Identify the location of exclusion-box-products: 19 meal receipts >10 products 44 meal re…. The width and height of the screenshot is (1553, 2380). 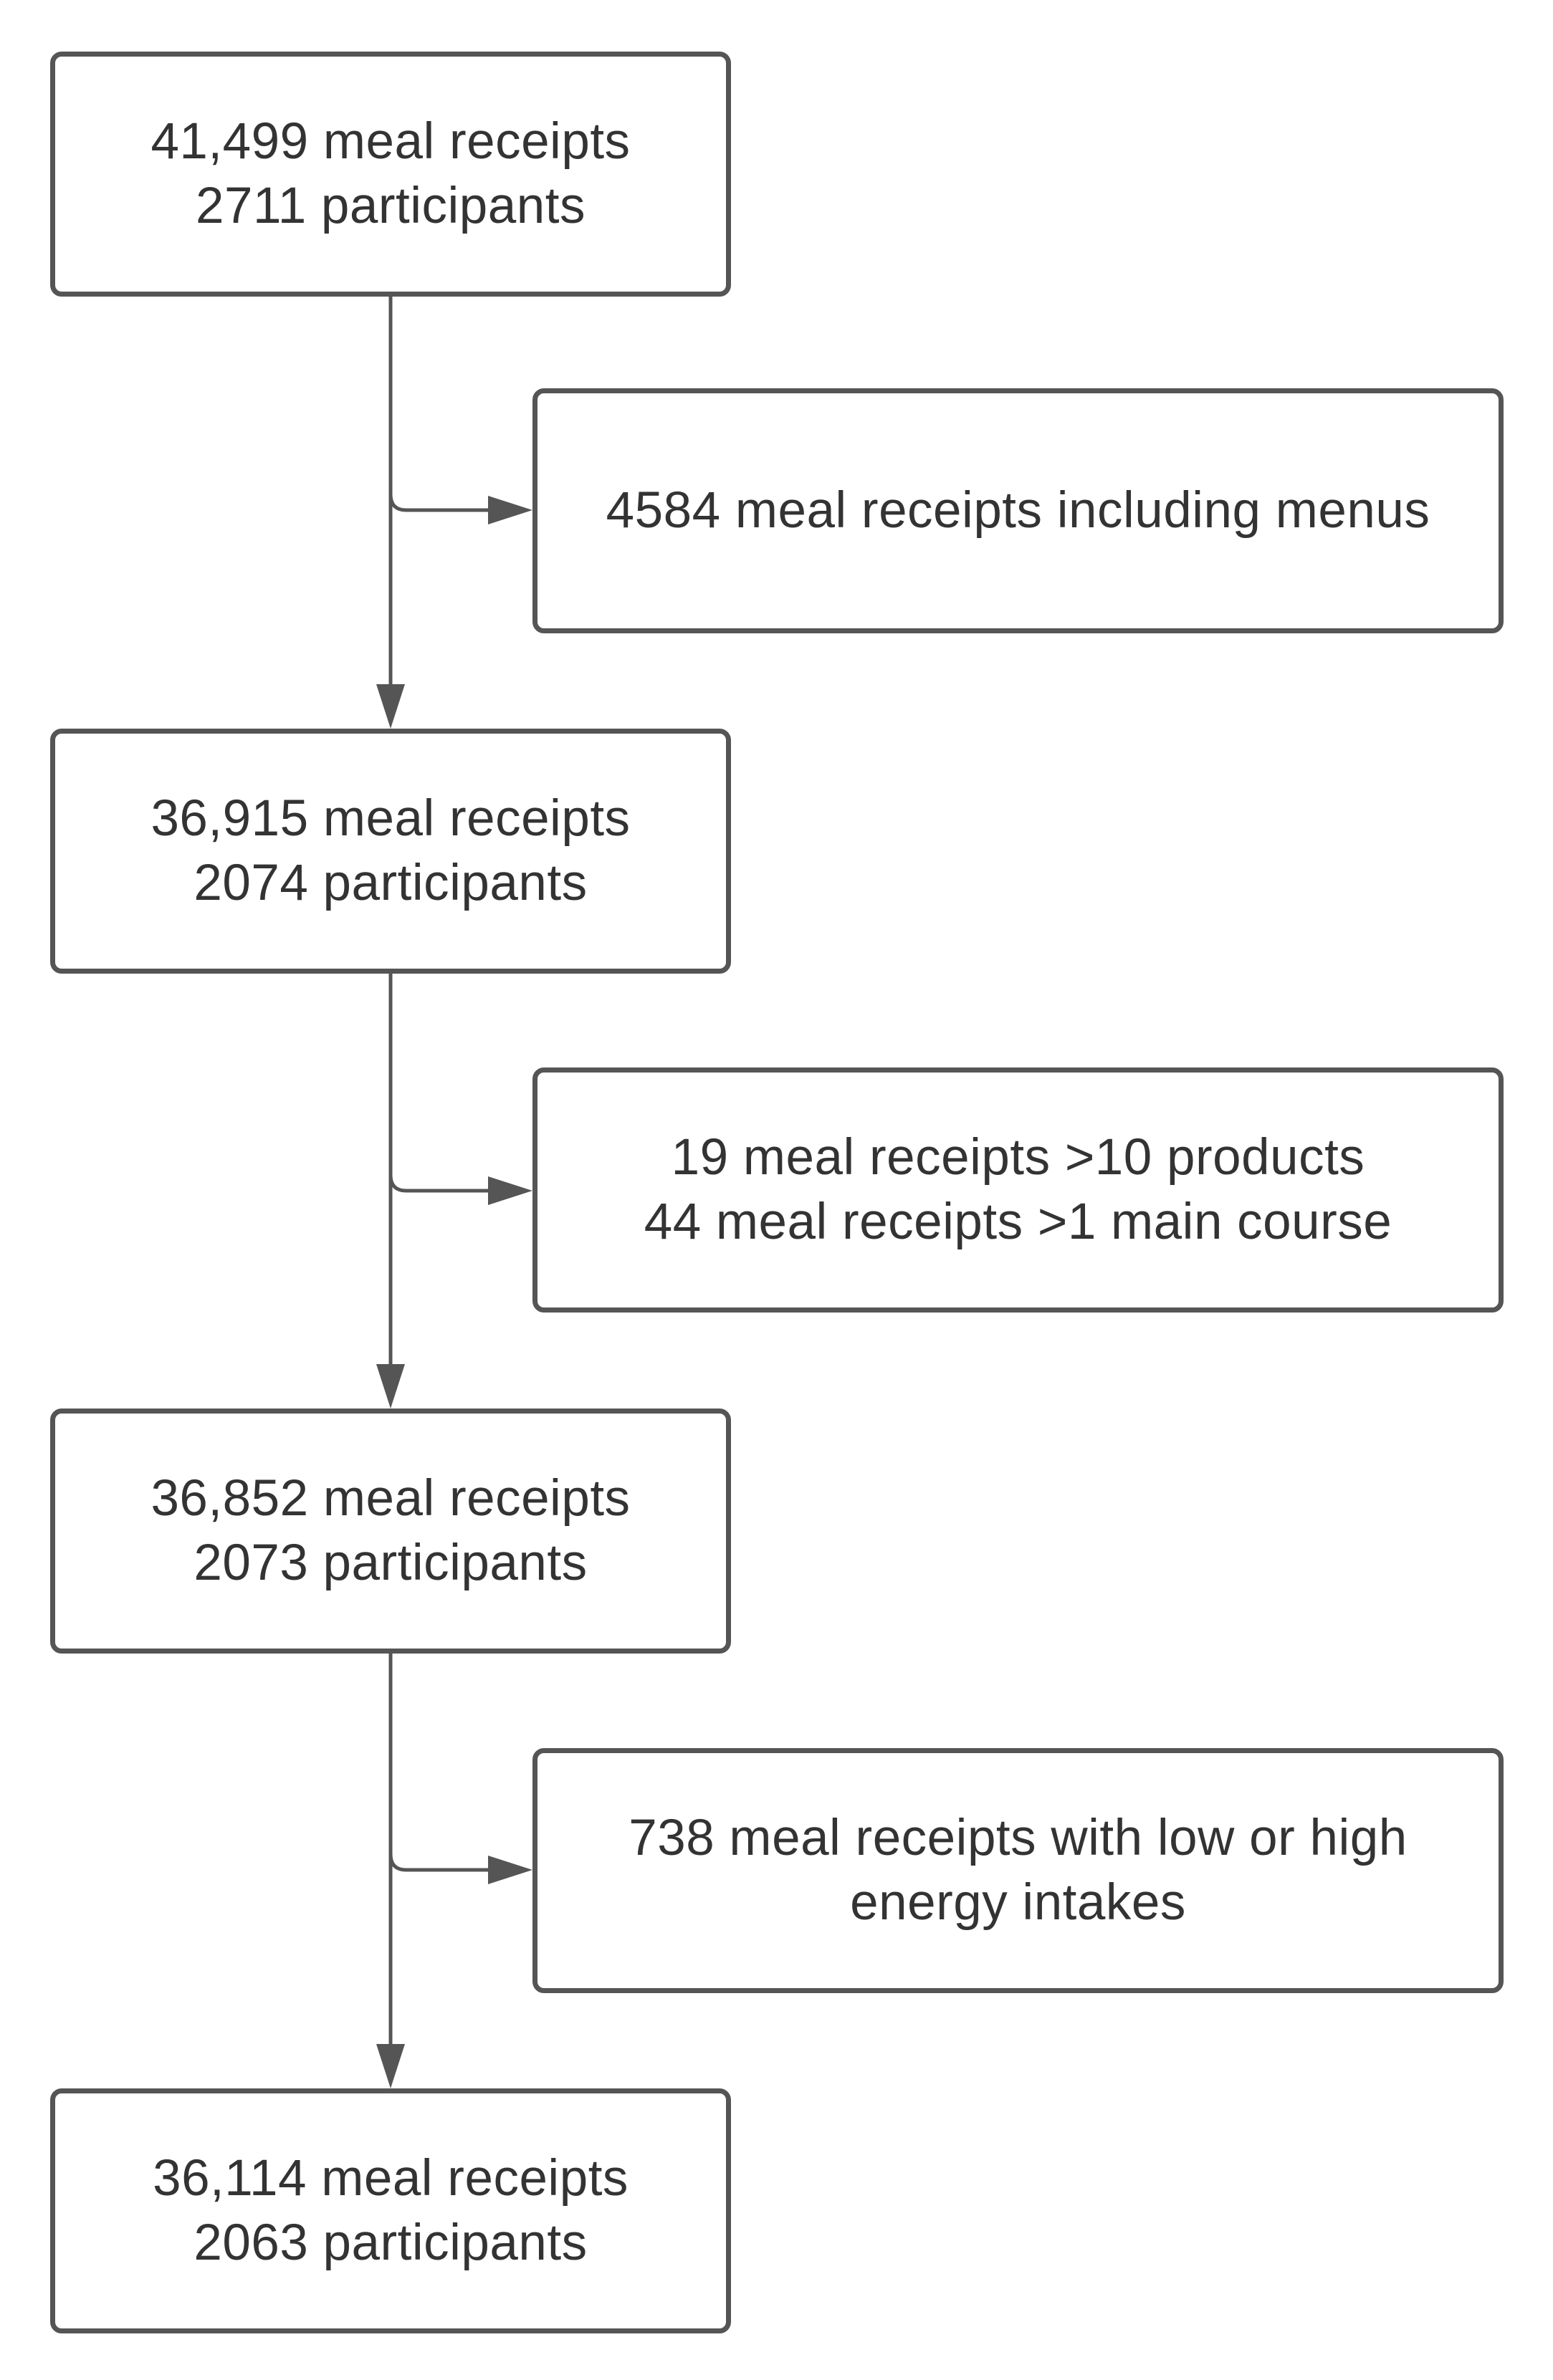
(1018, 1190).